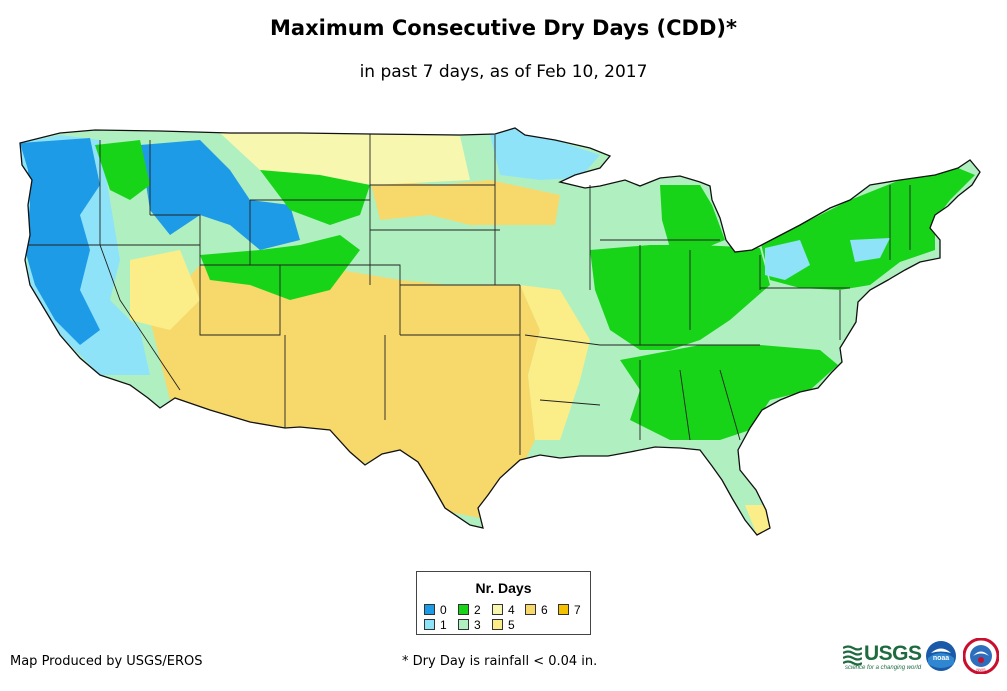  I want to click on noaa-wordmark: noaa, so click(941, 658).